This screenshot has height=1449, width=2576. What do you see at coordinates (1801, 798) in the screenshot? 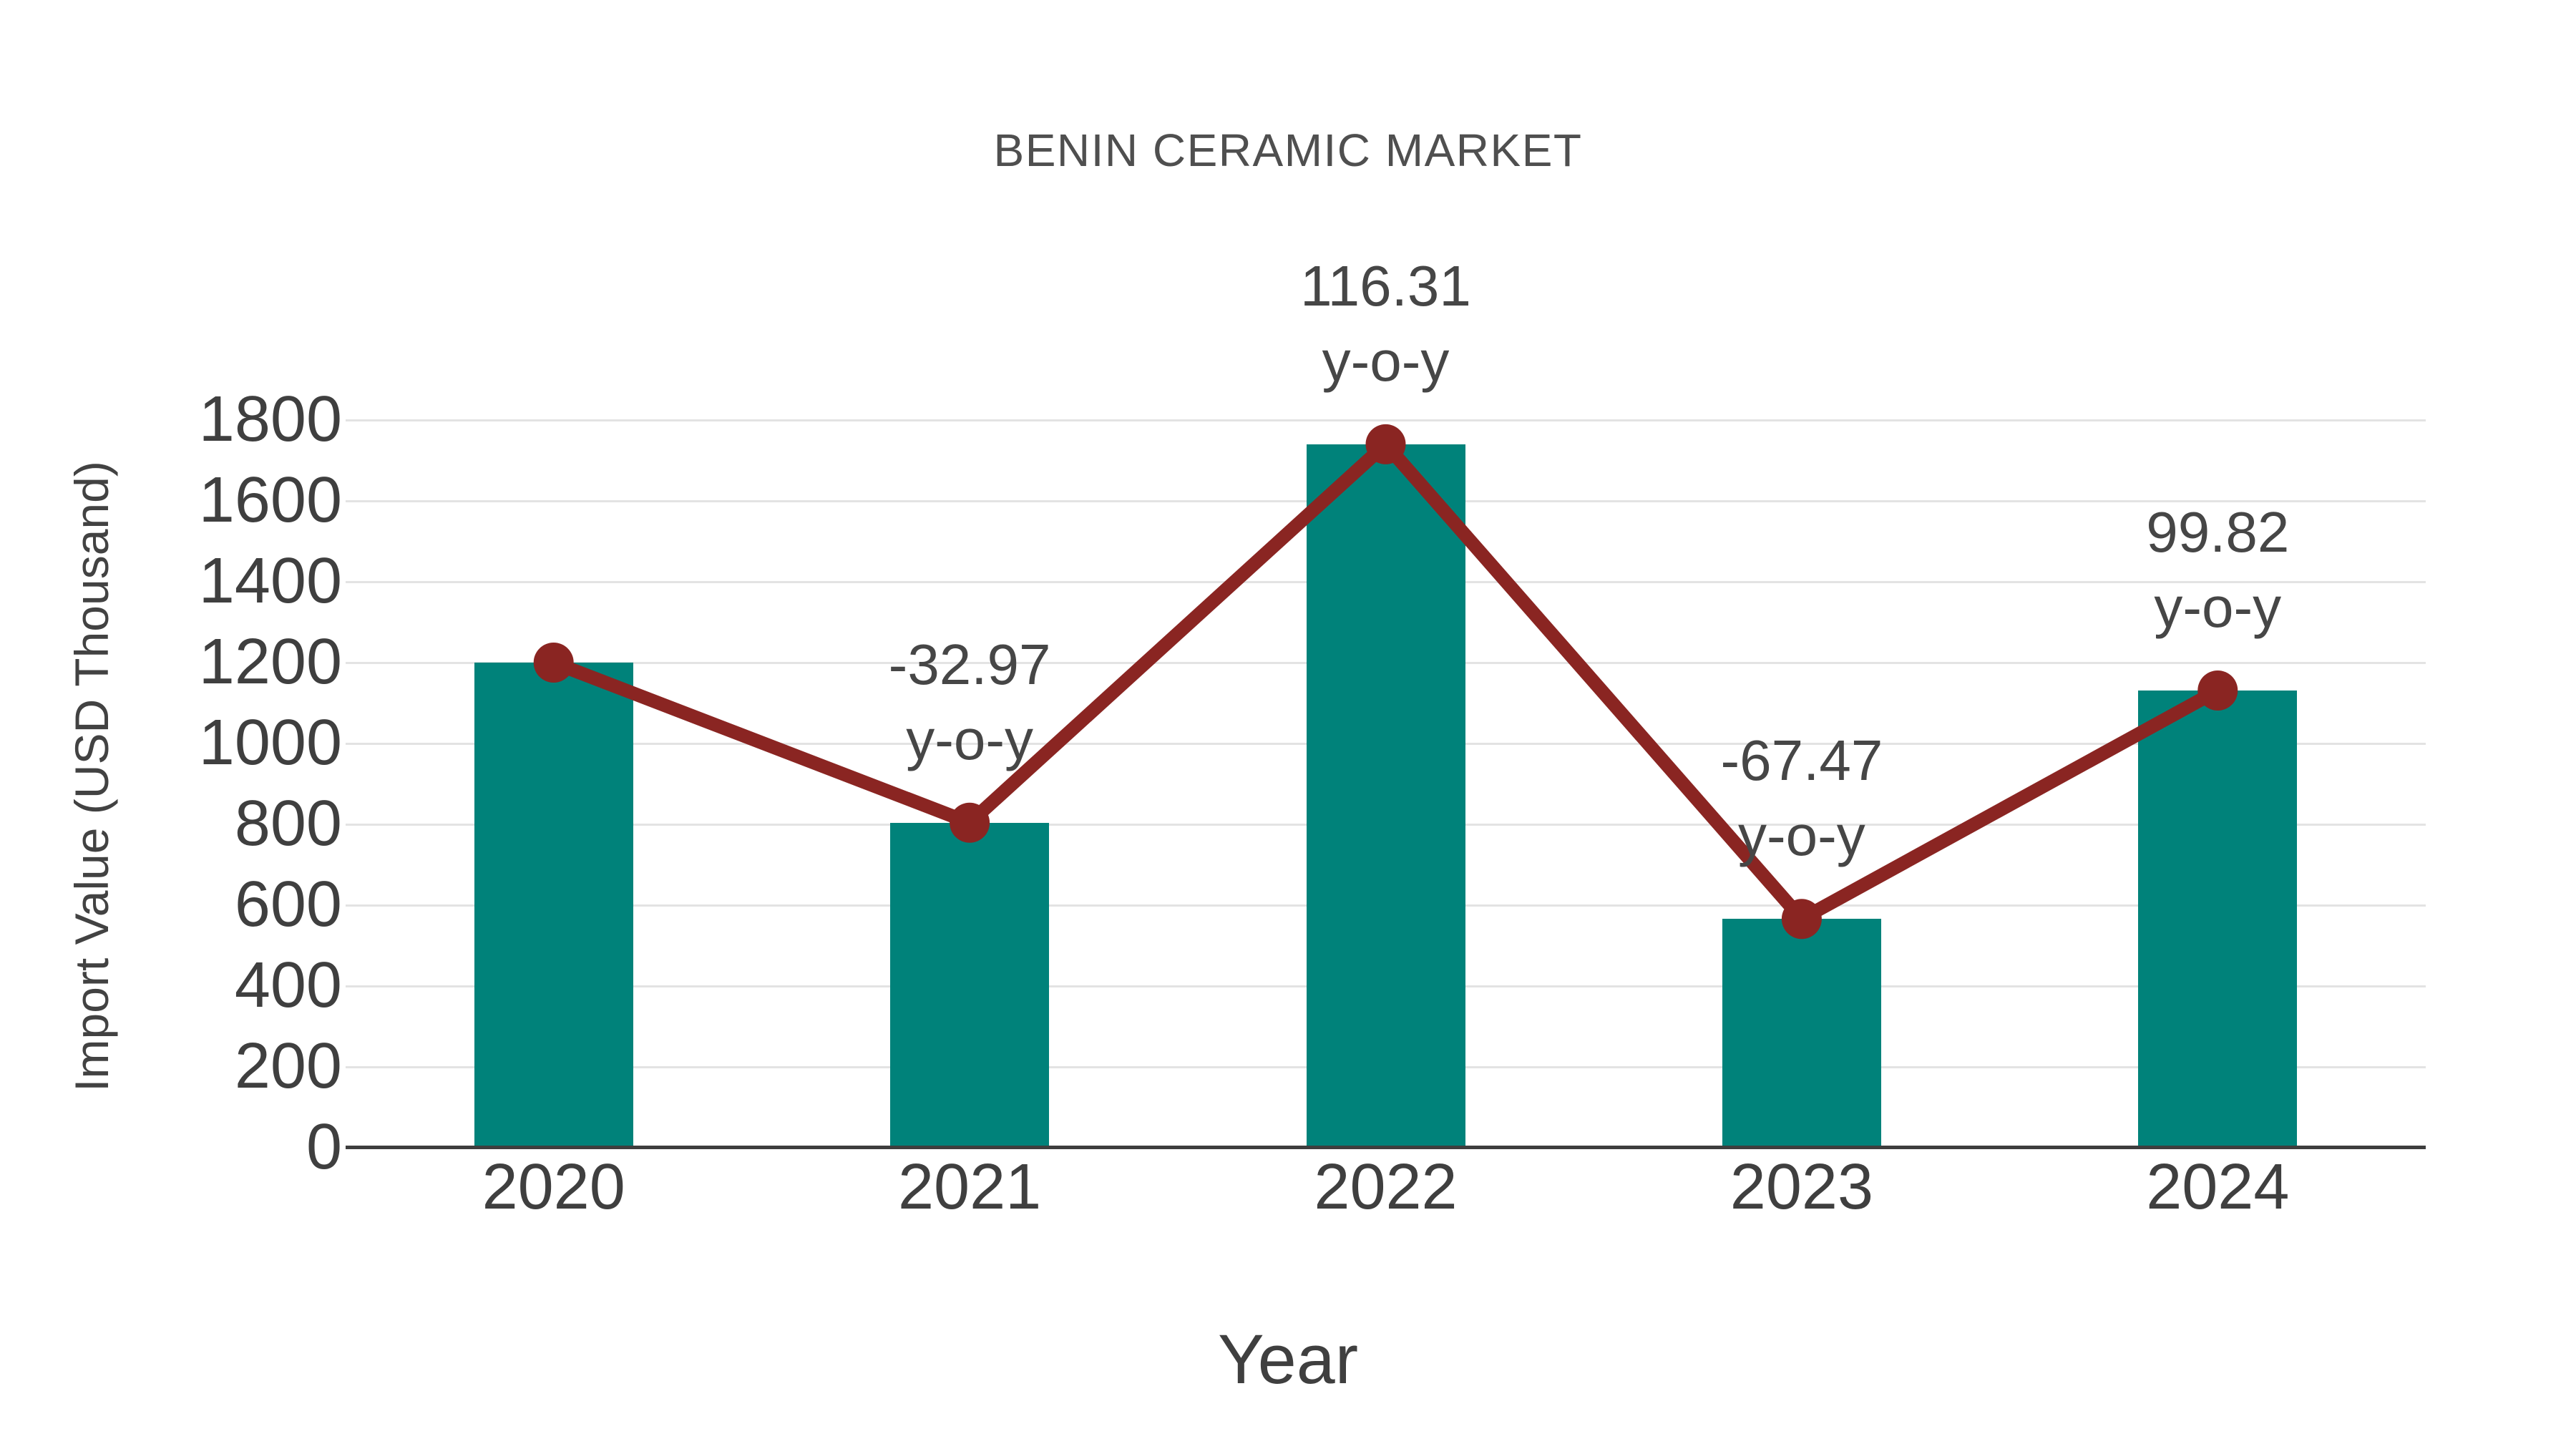
I see `yoy-annotation-2023: -67.47 y-o-y` at bounding box center [1801, 798].